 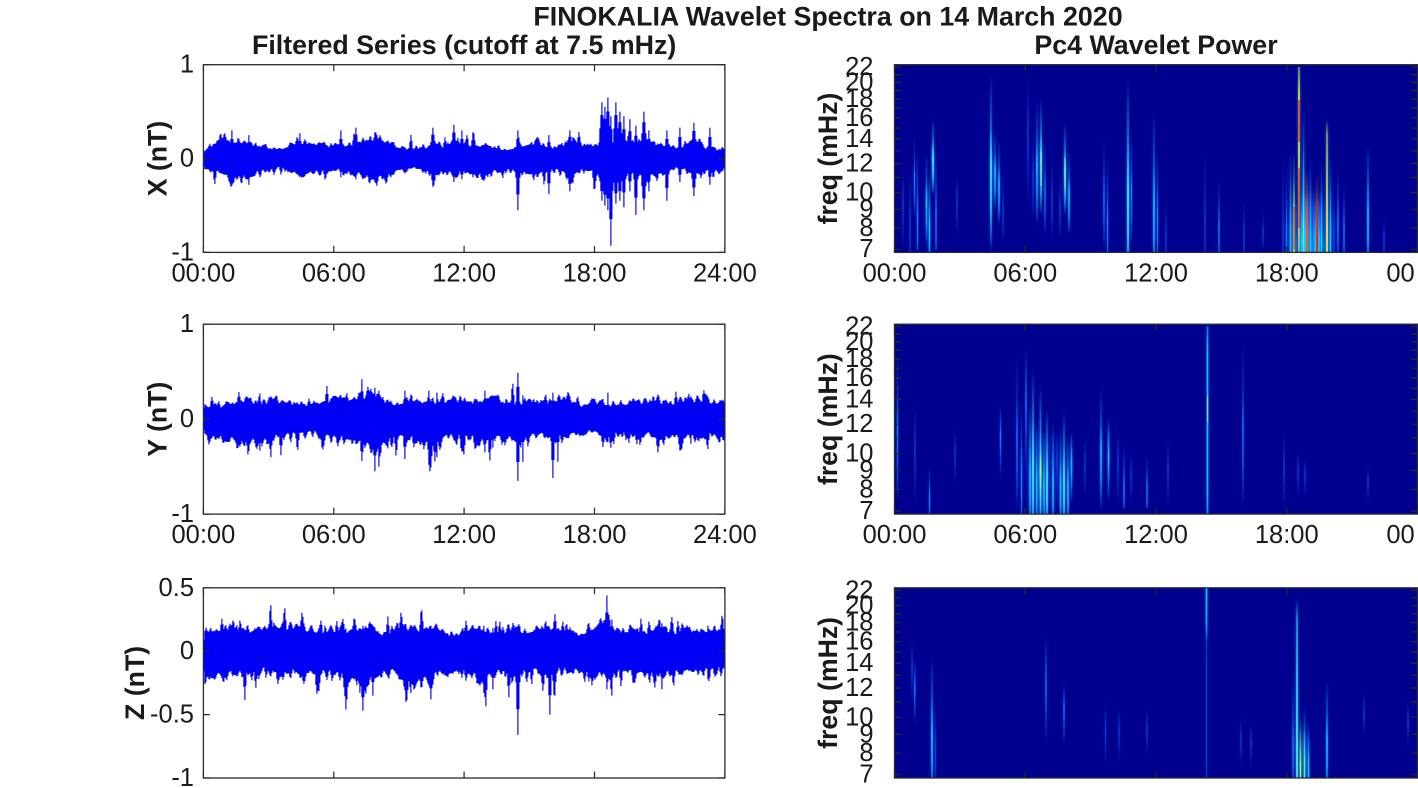 I want to click on svg-text:Filtered Series (cutoff at 7.5: Filtered Series (cutoff at 7.5 mHz), so click(x=464, y=45).